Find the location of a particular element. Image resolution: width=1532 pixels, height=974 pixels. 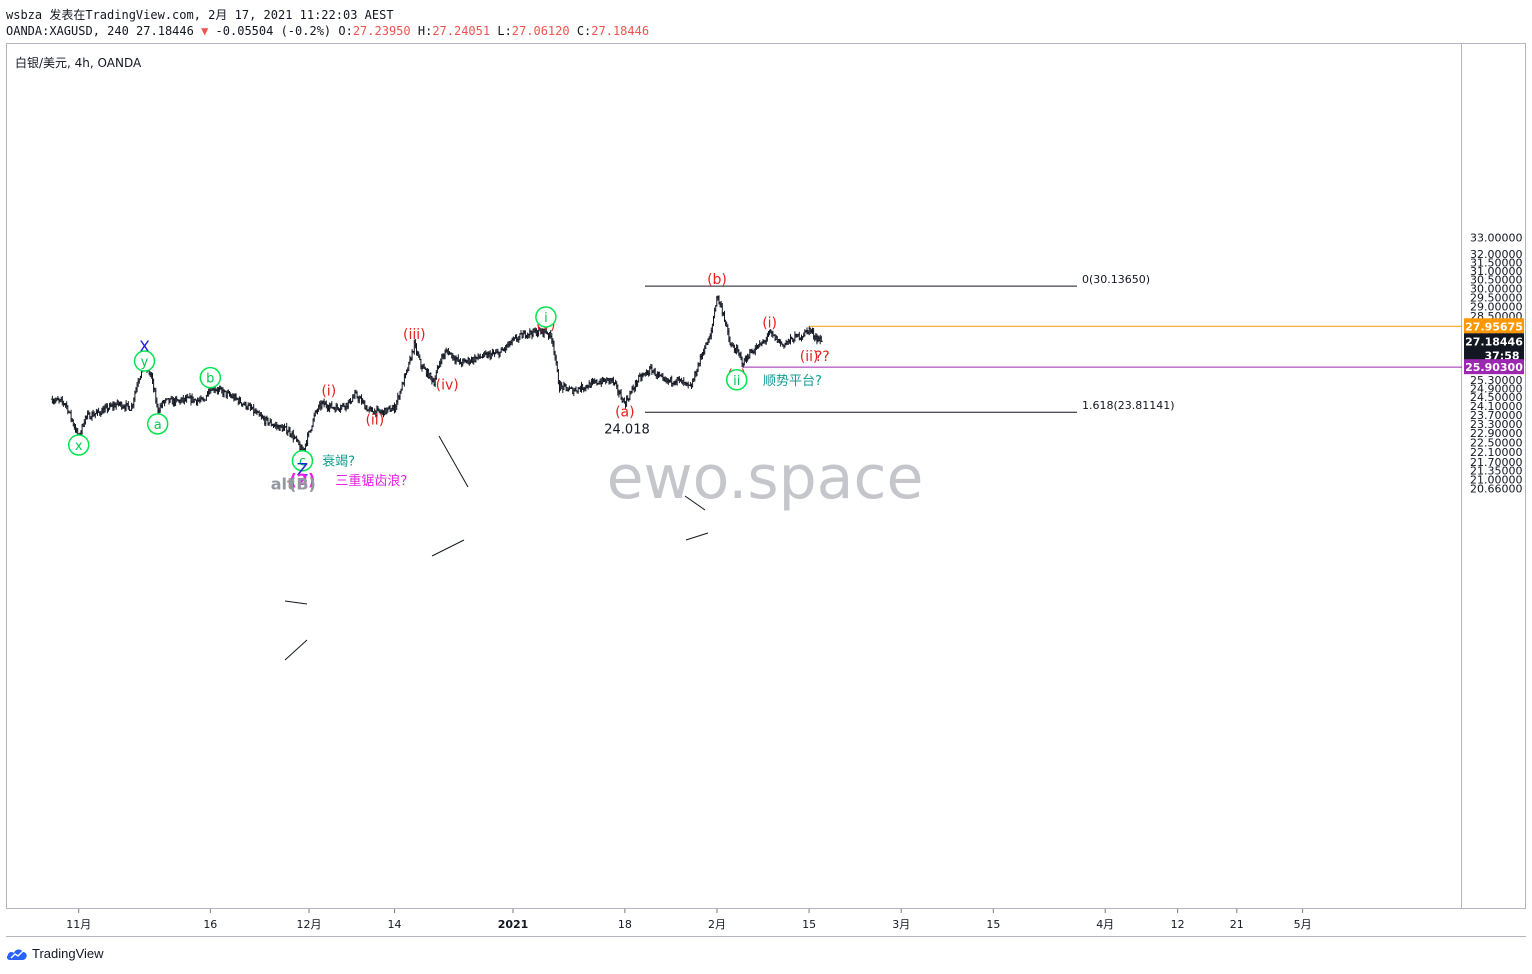

price-tick-22: 21.00000 is located at coordinates (1496, 480).